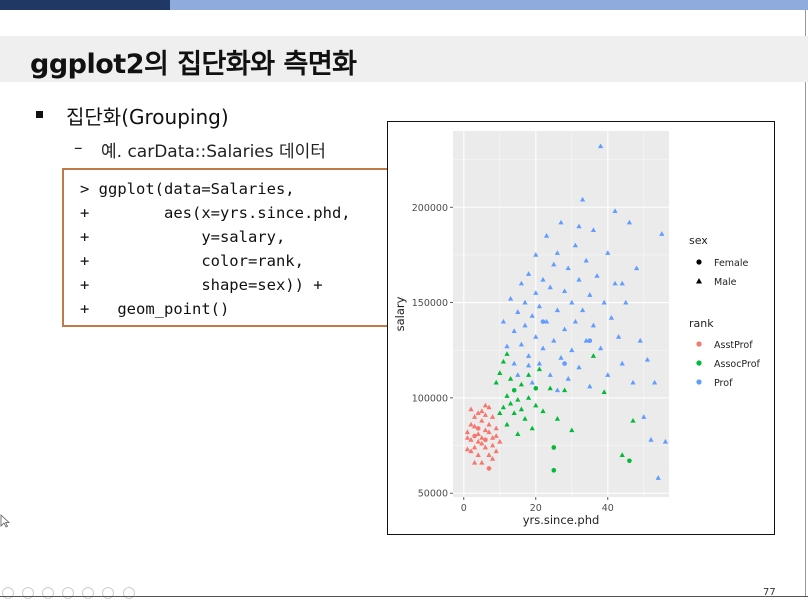 This screenshot has height=603, width=808. Describe the element at coordinates (536, 508) in the screenshot. I see `x-tick-label: 20` at that location.